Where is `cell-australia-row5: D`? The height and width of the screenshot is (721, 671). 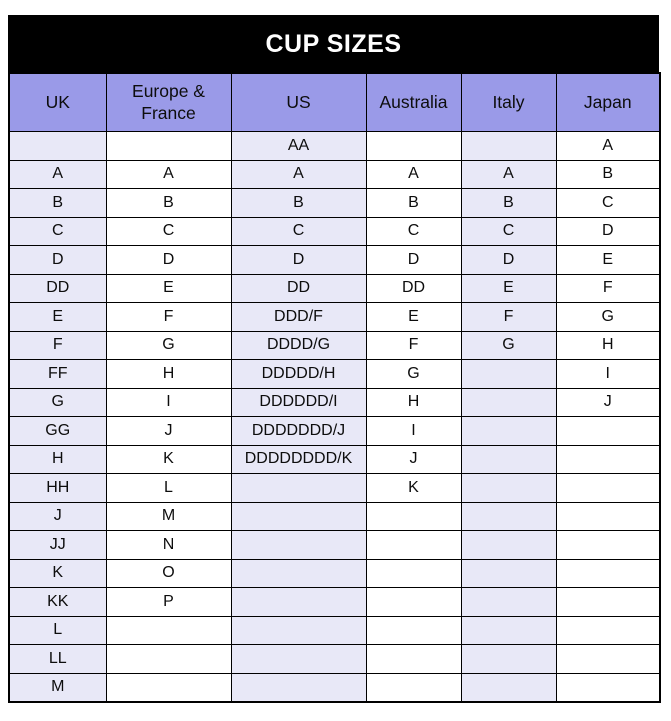
cell-australia-row5: D is located at coordinates (413, 260).